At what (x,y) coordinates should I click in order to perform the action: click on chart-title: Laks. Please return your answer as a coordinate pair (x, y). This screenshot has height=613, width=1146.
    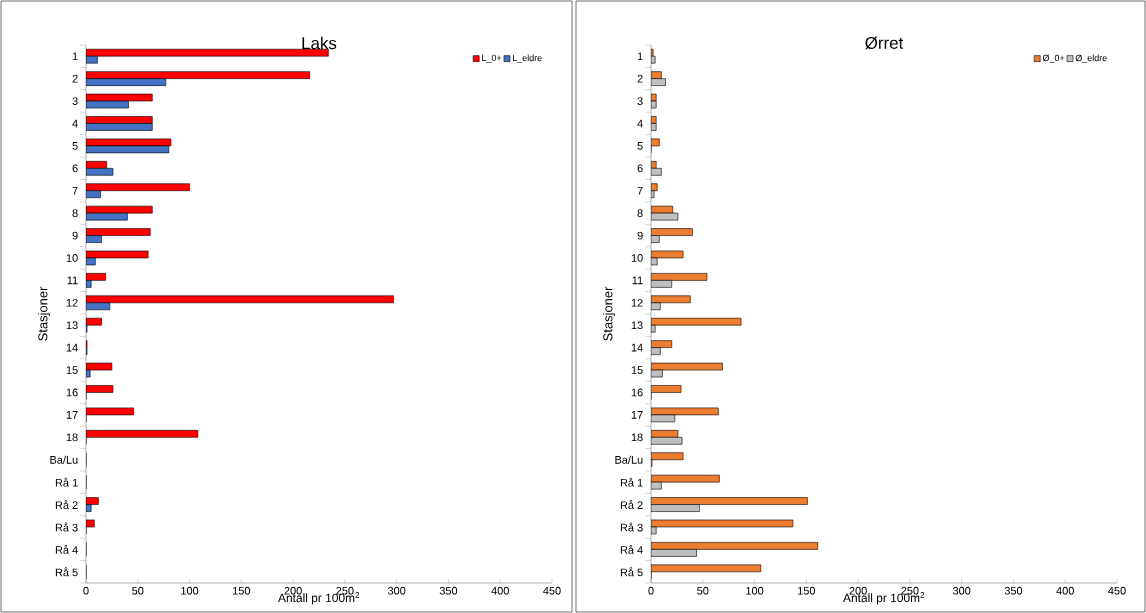
    Looking at the image, I should click on (319, 43).